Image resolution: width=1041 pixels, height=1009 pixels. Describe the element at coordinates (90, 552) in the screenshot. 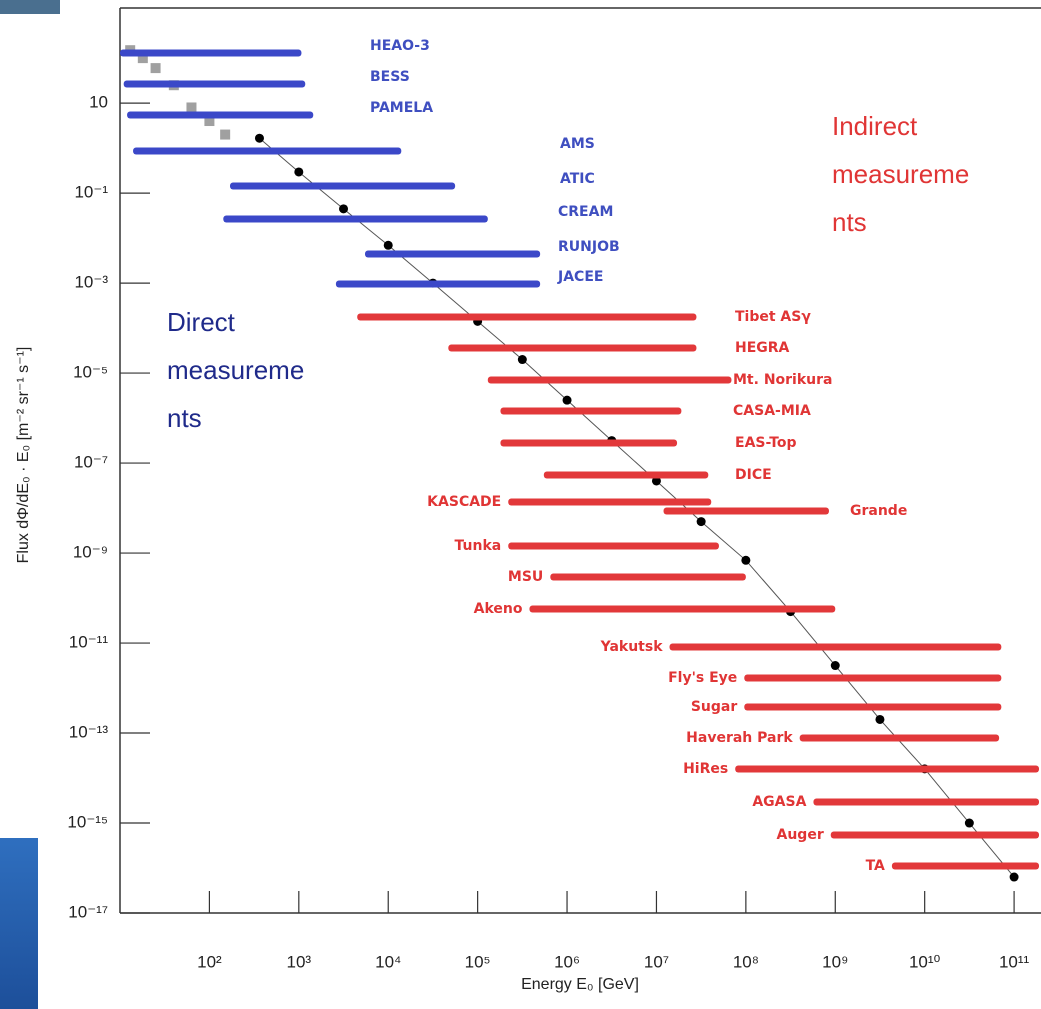

I see `y-tick-label: 10⁻⁹` at that location.